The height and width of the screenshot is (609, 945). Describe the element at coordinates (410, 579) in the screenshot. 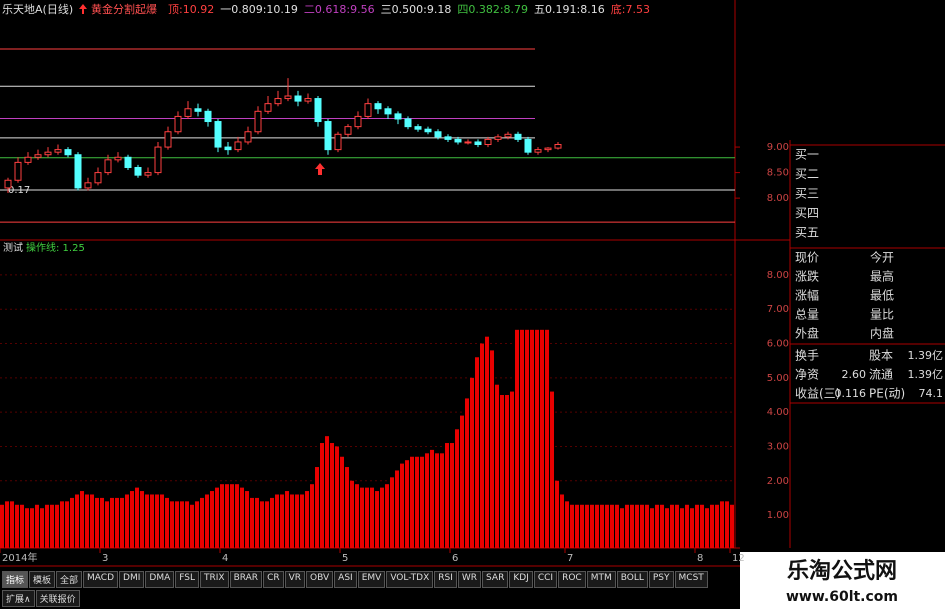

I see `tab: VOL-TDX` at that location.